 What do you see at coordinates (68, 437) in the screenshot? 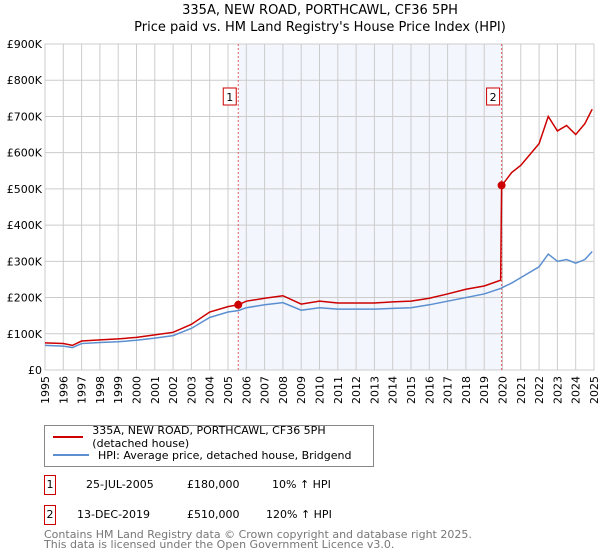
I see `red-line-swatch` at bounding box center [68, 437].